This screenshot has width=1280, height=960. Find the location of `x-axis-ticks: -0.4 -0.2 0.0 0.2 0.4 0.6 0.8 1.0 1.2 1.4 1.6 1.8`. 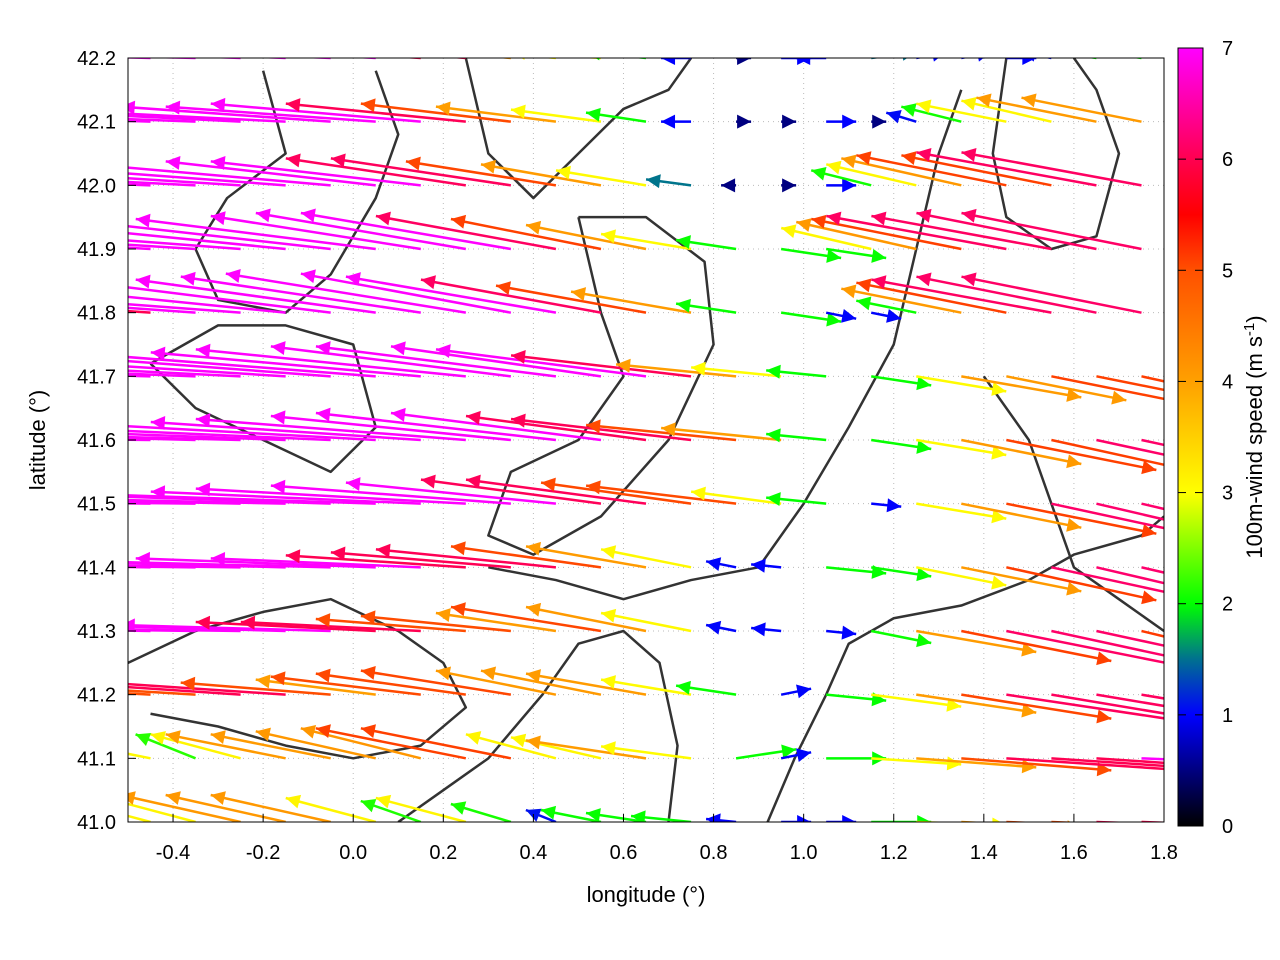

x-axis-ticks: -0.4 -0.2 0.0 0.2 0.4 0.6 0.8 1.0 1.2 1.4 1.6 1.8 is located at coordinates (667, 839).